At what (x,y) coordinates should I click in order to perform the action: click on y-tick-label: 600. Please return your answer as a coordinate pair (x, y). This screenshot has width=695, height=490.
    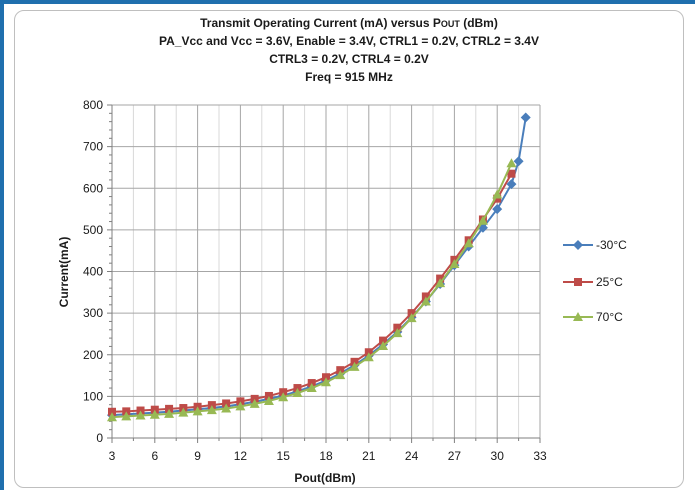
    Looking at the image, I should click on (93, 188).